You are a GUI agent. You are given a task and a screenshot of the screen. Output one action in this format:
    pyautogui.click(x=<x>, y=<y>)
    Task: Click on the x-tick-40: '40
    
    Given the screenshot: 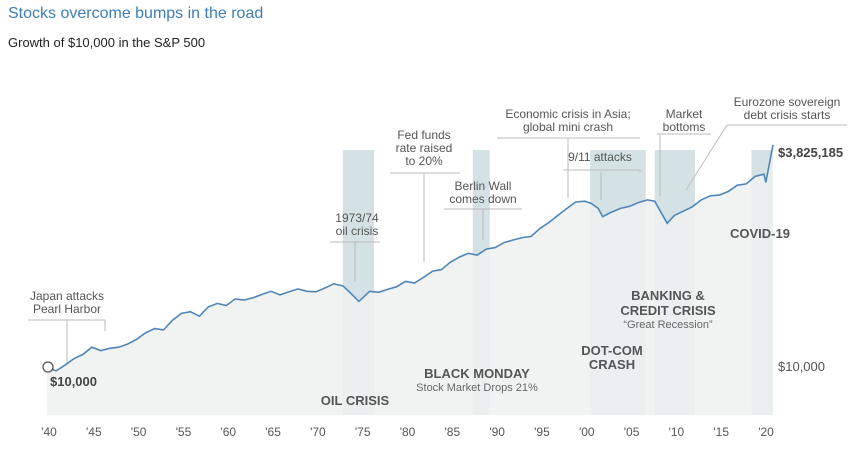 What is the action you would take?
    pyautogui.click(x=49, y=432)
    